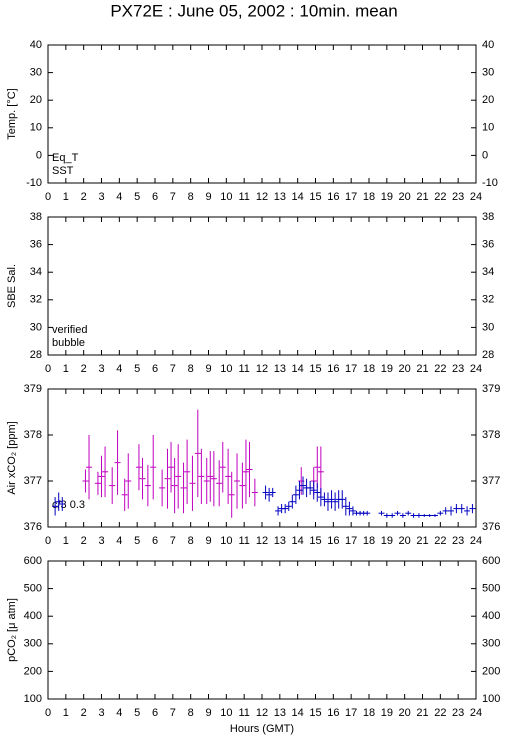  I want to click on y-axis-label: Air xCO₂ [ppm], so click(12, 457).